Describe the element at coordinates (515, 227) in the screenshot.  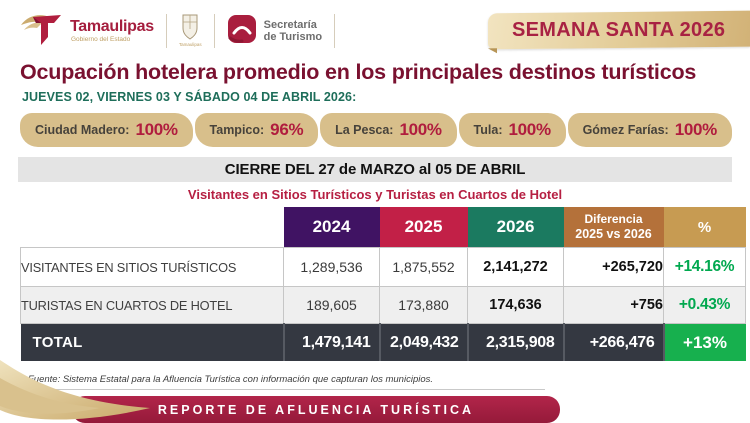
I see `header-2026: 2026` at that location.